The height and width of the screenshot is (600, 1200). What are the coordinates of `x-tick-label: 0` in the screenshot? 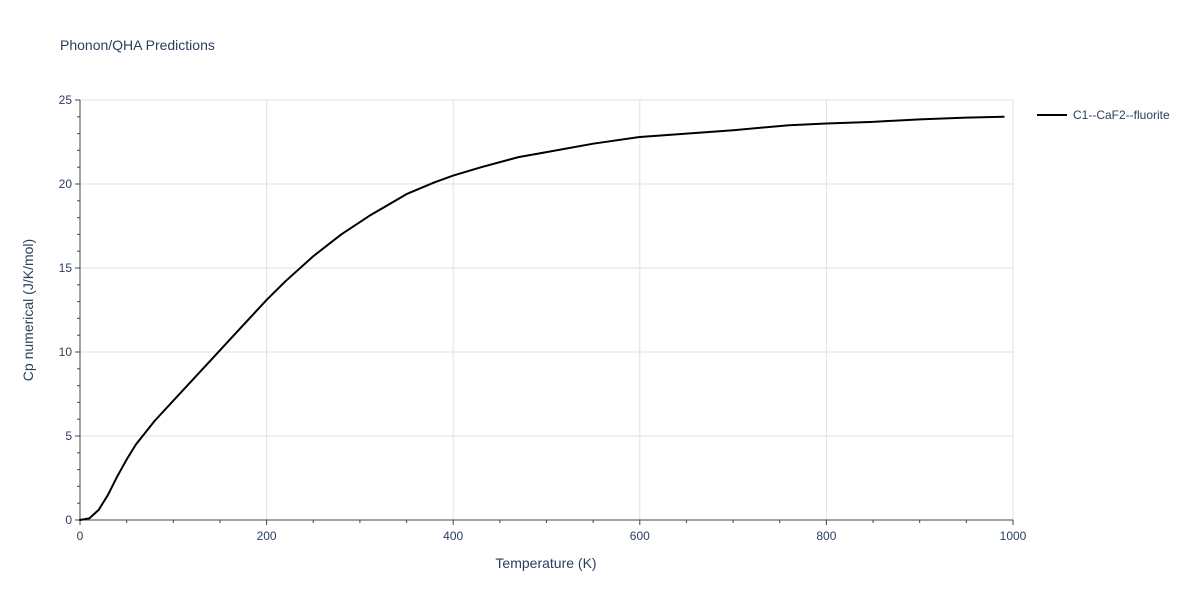 It's located at (80, 536).